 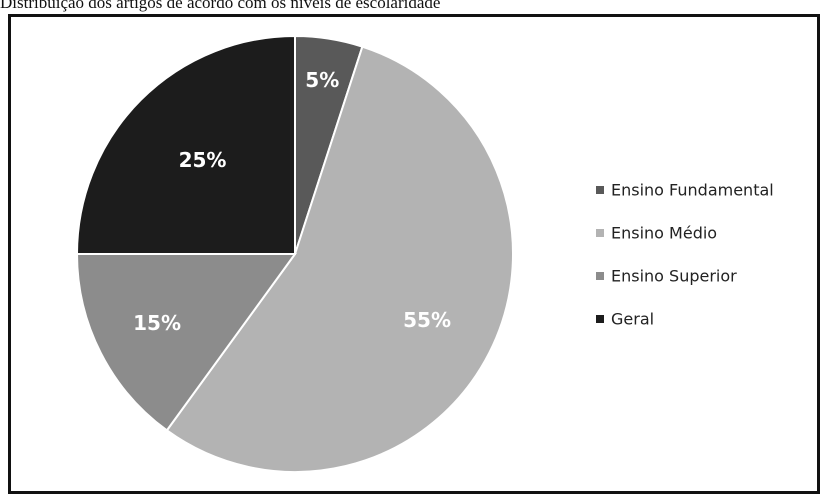 I want to click on legend-swatch-ensino-superior, so click(x=600, y=276).